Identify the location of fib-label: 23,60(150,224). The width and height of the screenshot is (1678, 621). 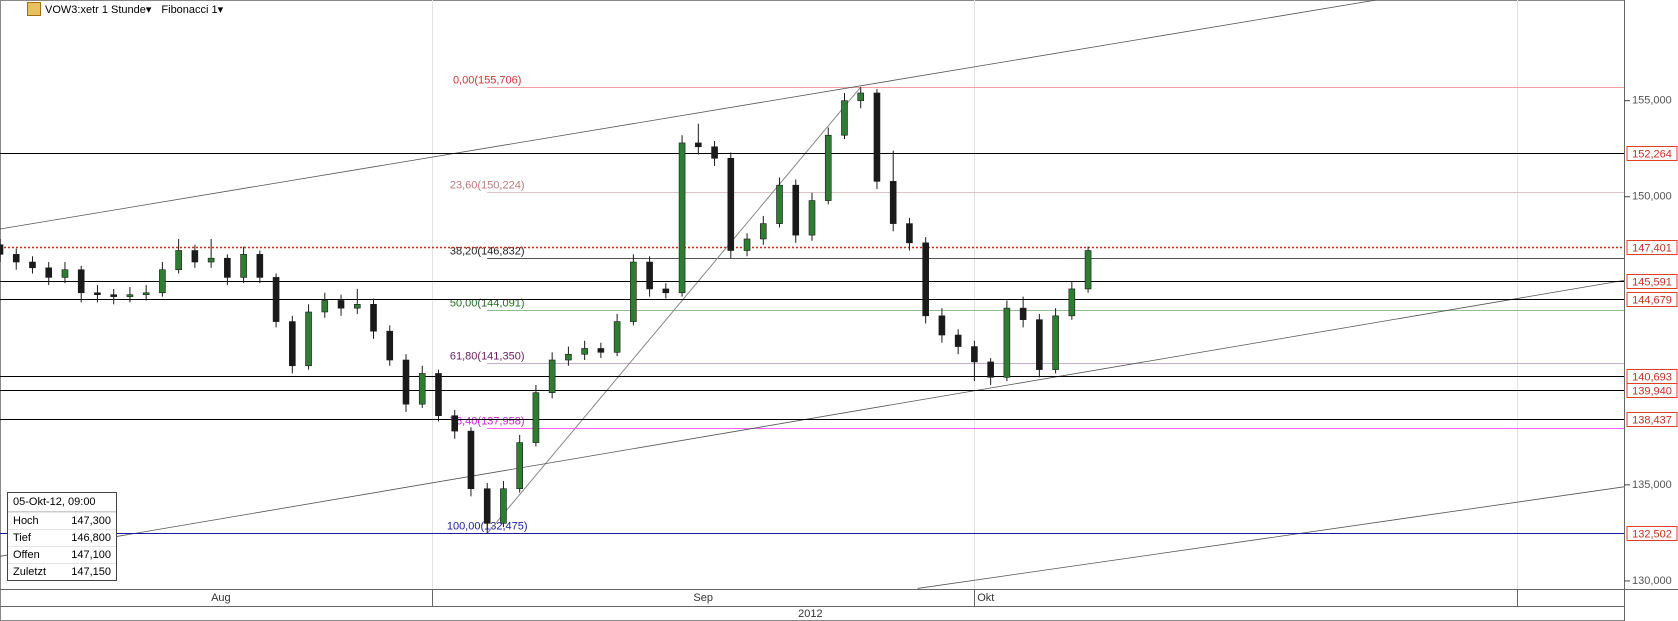
(487, 185).